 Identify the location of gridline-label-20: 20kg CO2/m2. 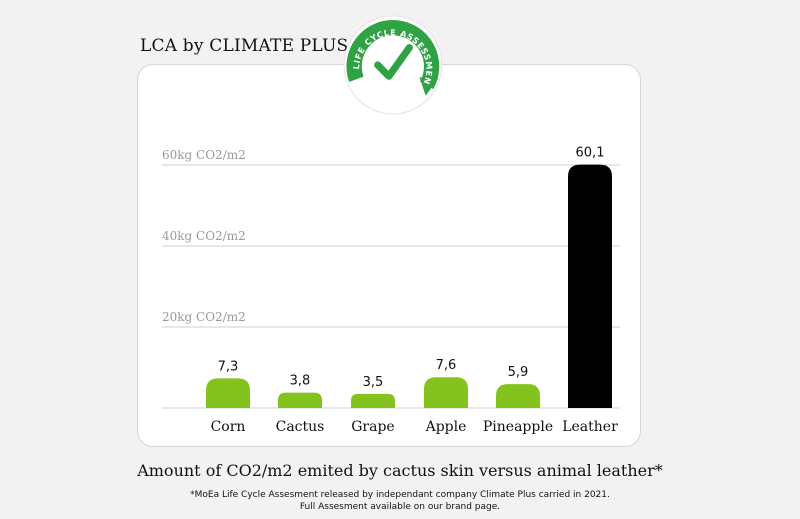
(204, 317).